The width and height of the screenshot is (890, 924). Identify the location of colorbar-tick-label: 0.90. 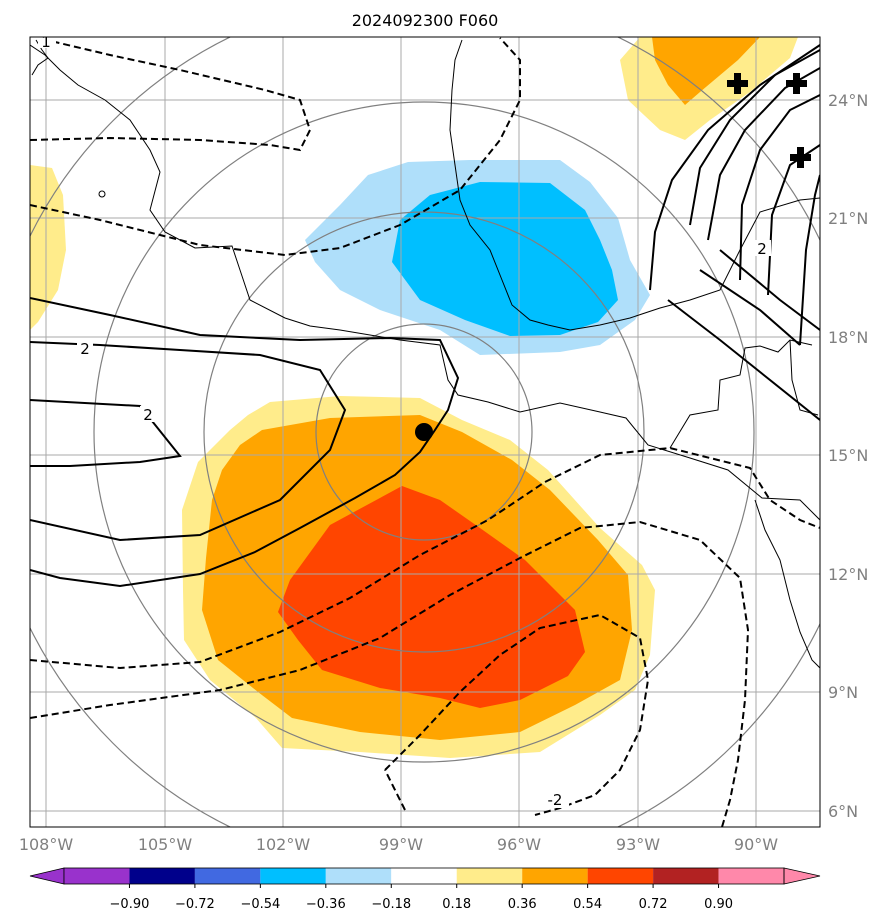
(718, 904).